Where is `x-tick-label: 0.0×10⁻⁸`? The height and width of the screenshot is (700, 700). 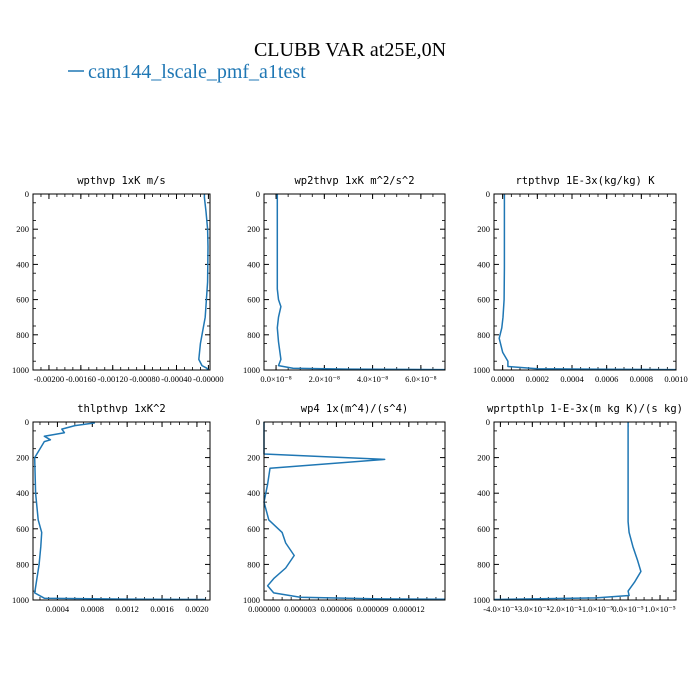
x-tick-label: 0.0×10⁻⁸ is located at coordinates (275, 379).